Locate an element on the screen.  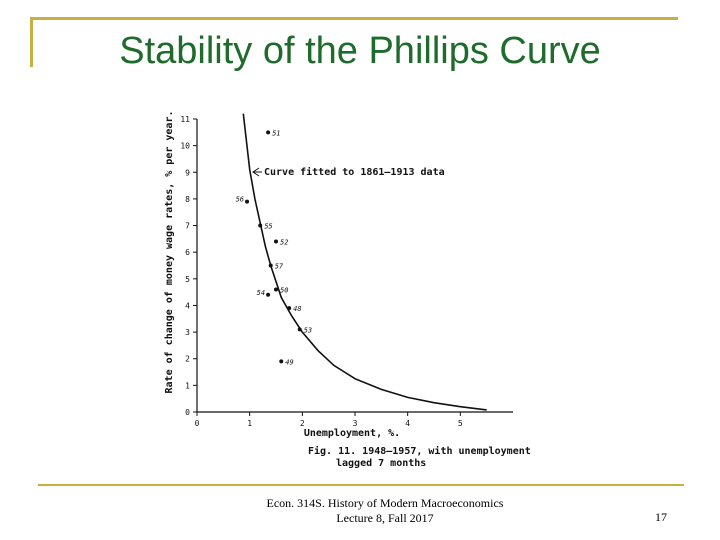
curve-annotation: Curve fitted to 1861—1913 data is located at coordinates (354, 172).